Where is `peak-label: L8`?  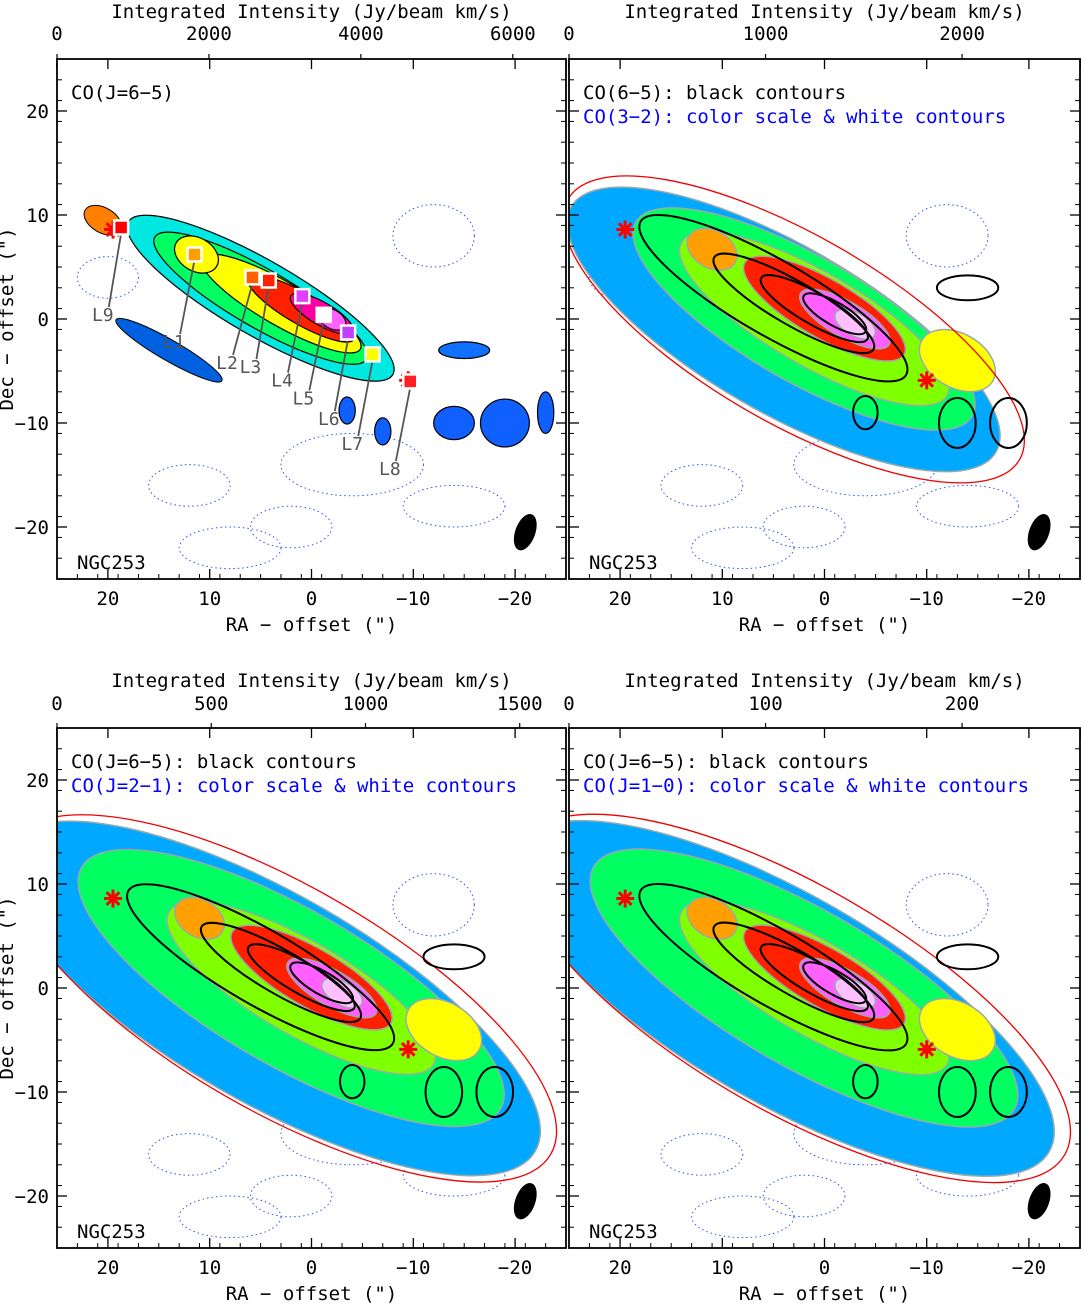
peak-label: L8 is located at coordinates (390, 469).